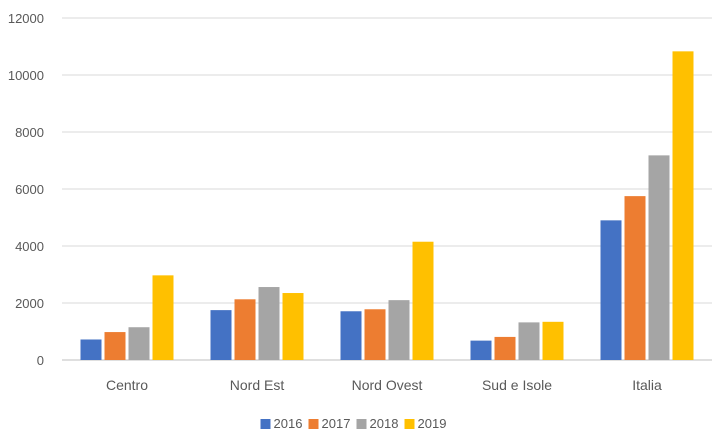  What do you see at coordinates (29, 189) in the screenshot?
I see `y-tick-label: 6000` at bounding box center [29, 189].